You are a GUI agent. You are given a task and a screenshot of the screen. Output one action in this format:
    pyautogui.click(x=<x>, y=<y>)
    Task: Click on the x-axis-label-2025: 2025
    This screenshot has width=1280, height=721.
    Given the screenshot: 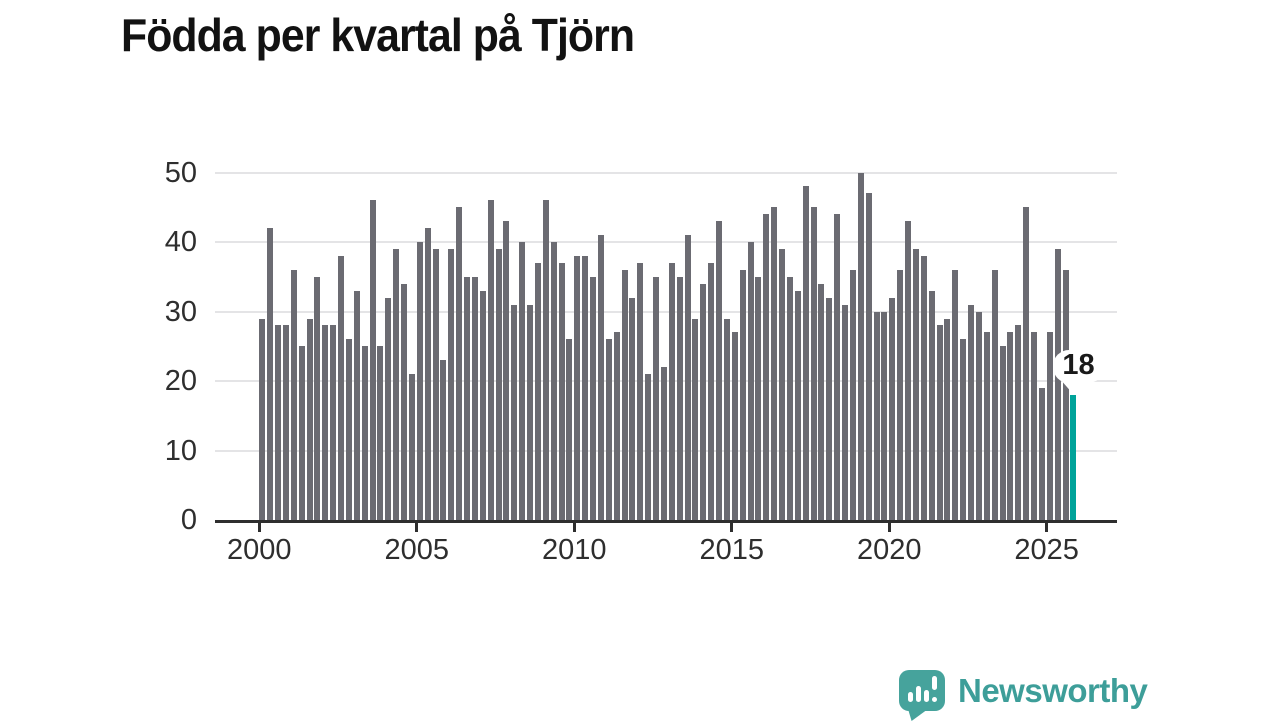 What is the action you would take?
    pyautogui.click(x=1046, y=550)
    